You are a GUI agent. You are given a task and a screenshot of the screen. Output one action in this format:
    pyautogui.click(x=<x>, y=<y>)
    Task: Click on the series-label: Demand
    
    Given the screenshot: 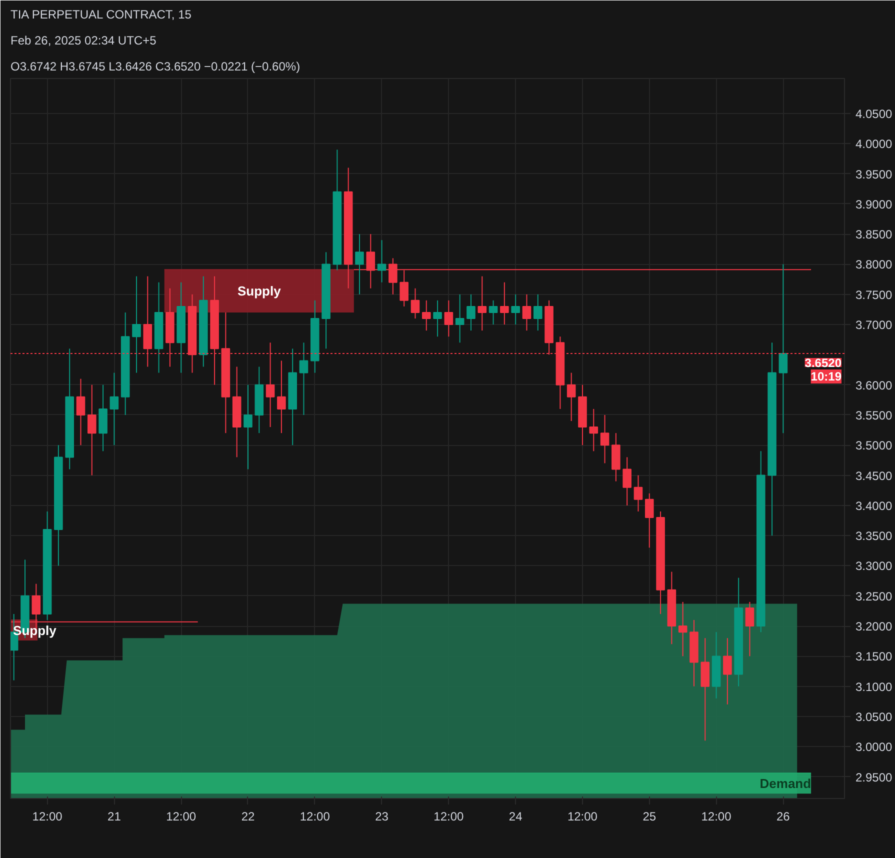 What is the action you would take?
    pyautogui.click(x=786, y=783)
    